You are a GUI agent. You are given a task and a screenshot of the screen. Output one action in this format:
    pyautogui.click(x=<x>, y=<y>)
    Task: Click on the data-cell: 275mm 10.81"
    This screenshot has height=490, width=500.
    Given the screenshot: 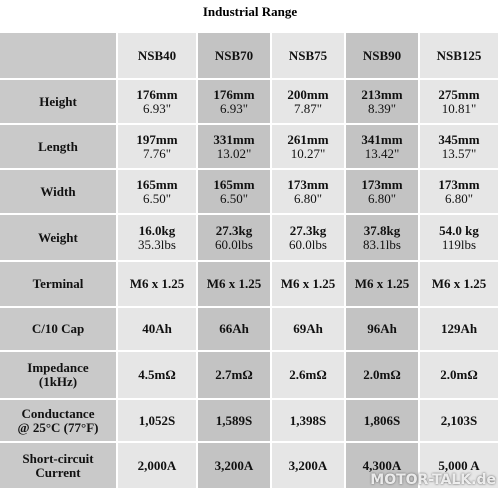 What is the action you would take?
    pyautogui.click(x=460, y=102)
    